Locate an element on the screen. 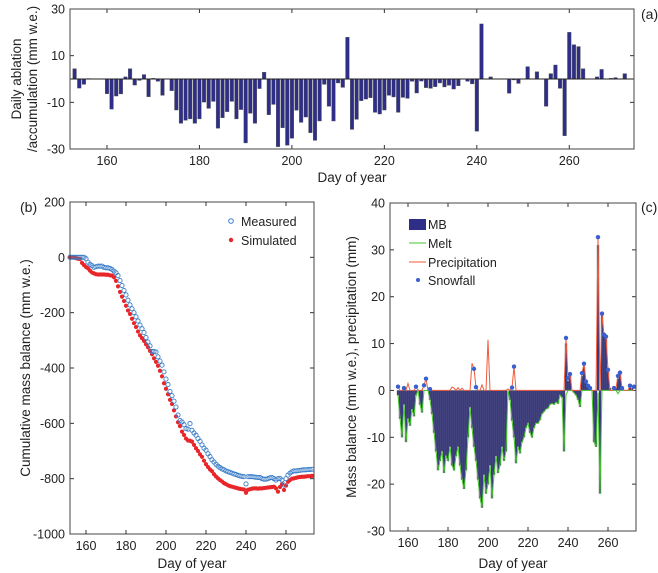 This screenshot has height=573, width=658. panel-b-ytick-label: -600 is located at coordinates (52, 424).